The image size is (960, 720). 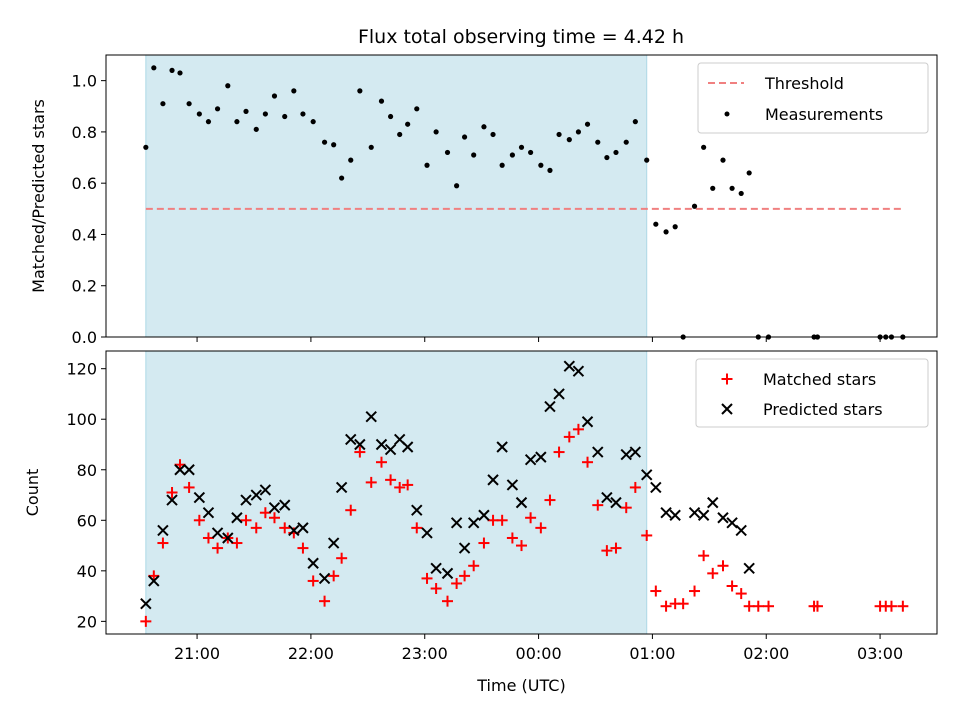 What do you see at coordinates (84, 337) in the screenshot?
I see `y-tick-label: 0.0` at bounding box center [84, 337].